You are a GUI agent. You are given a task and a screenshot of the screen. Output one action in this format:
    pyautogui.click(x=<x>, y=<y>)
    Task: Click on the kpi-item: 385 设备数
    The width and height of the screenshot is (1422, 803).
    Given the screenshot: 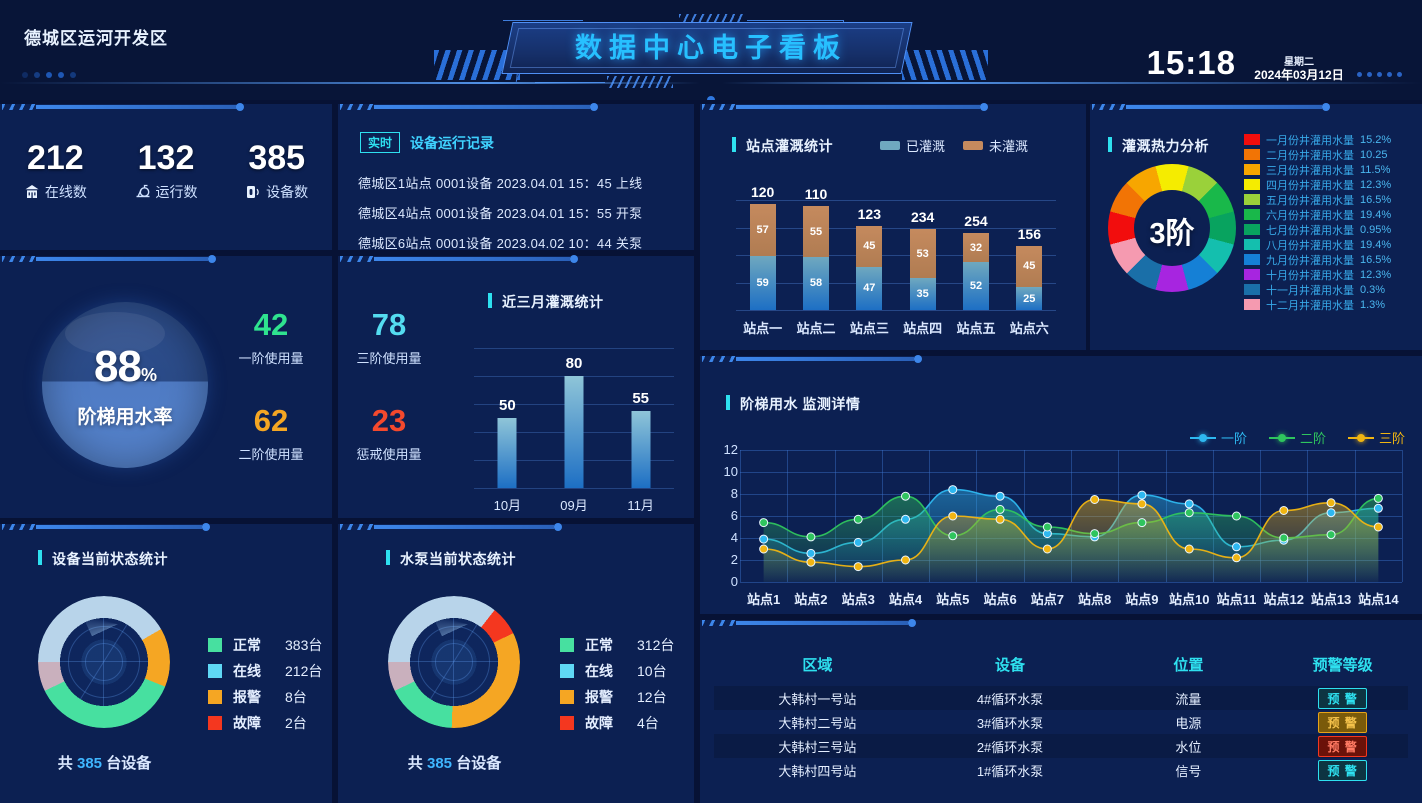 What is the action you would take?
    pyautogui.click(x=276, y=170)
    